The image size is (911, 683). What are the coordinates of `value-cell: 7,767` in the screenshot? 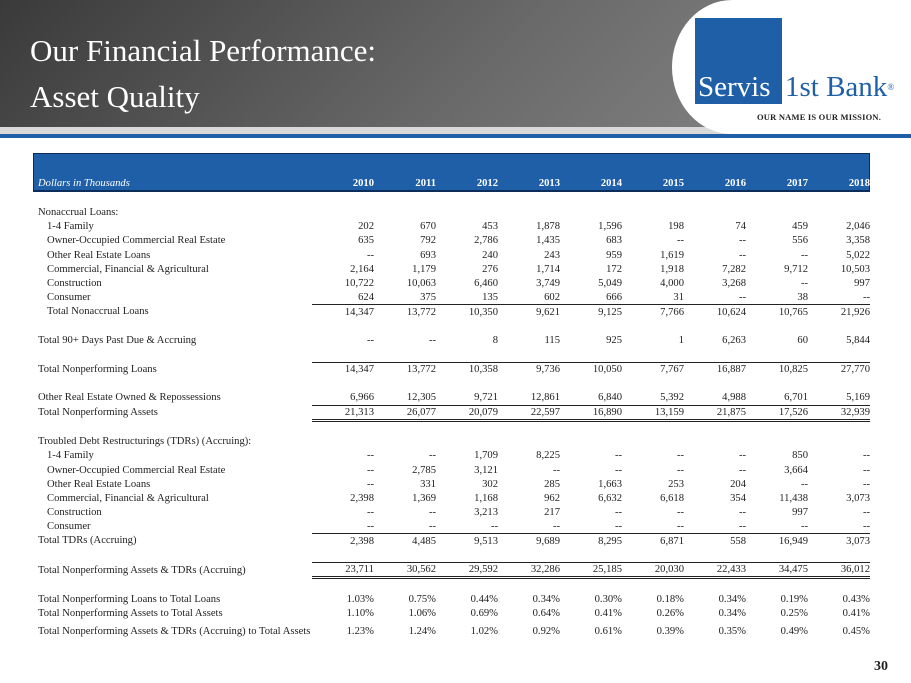 It's located at (653, 369).